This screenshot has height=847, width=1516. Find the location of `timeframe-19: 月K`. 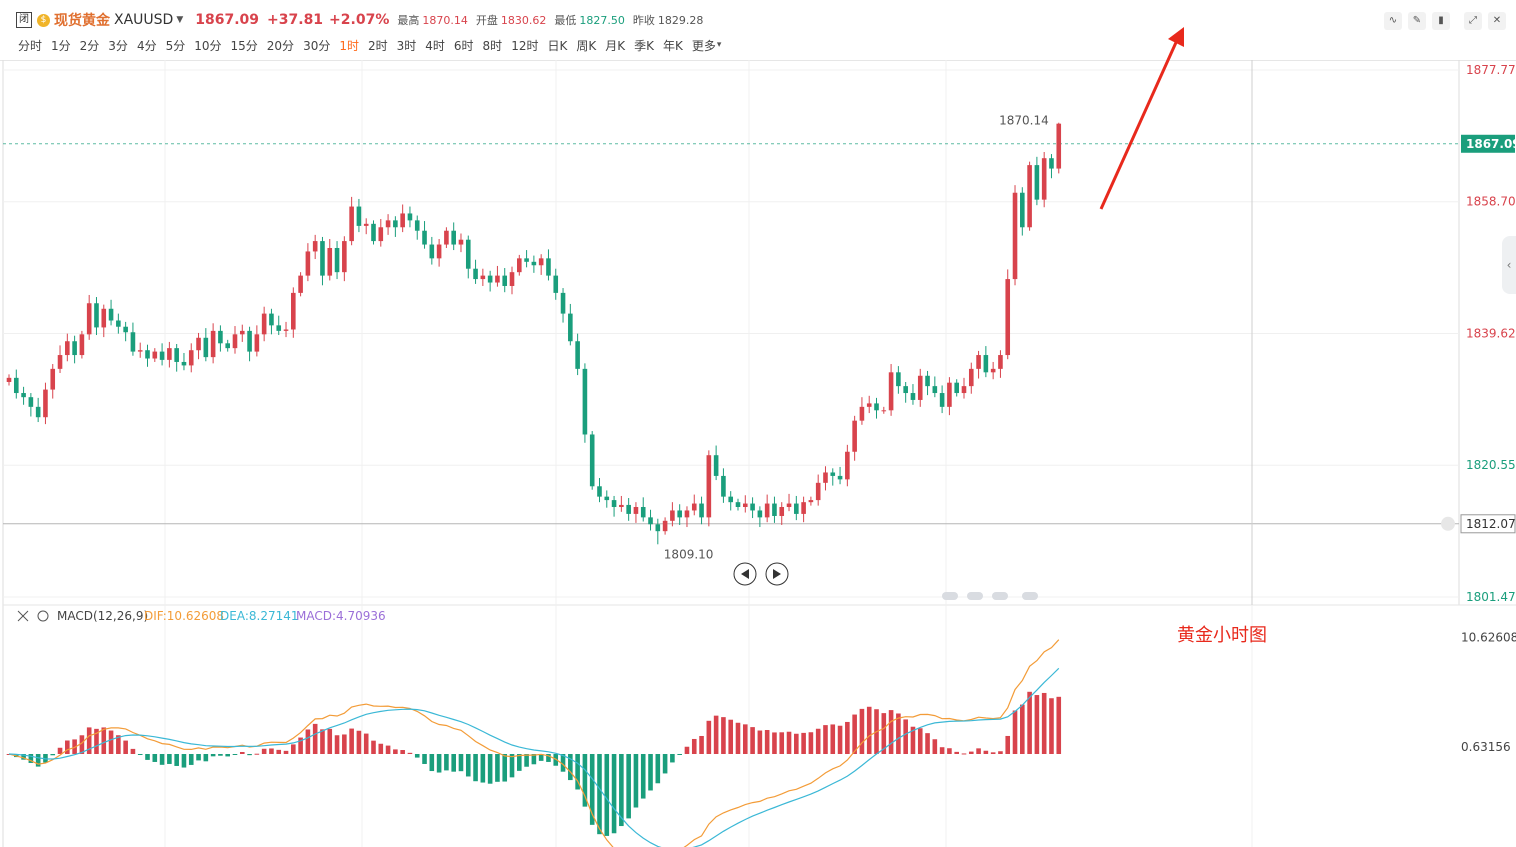

timeframe-19: 月K is located at coordinates (615, 45).